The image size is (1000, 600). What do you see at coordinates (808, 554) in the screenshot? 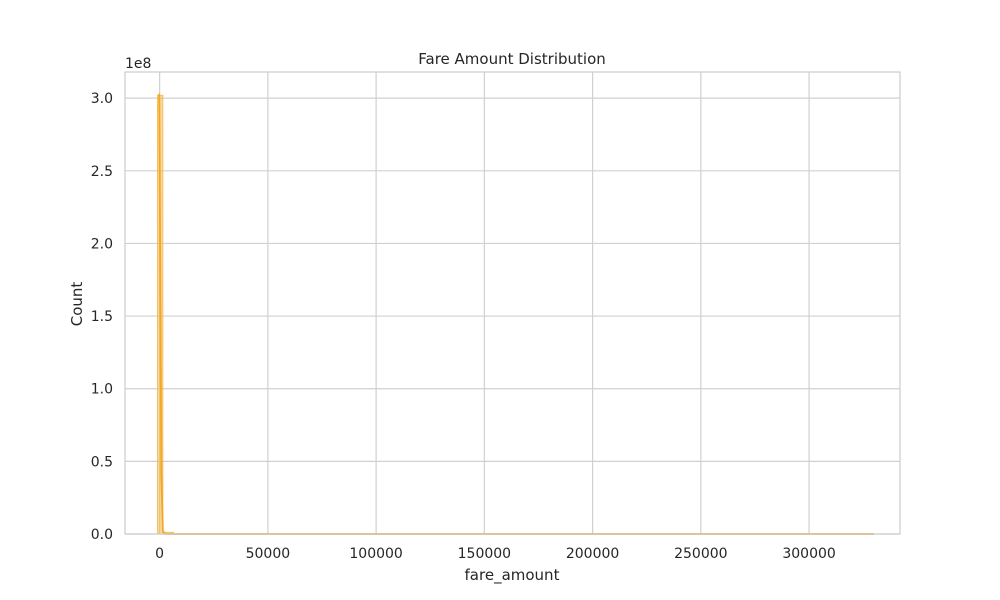
I see `x-tick-label: 300000` at bounding box center [808, 554].